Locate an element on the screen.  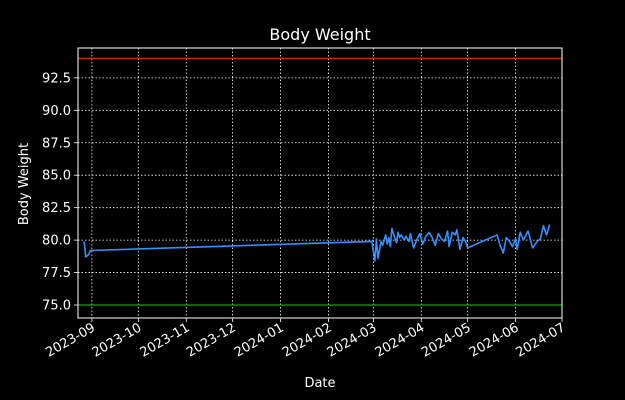
series-line is located at coordinates (317, 243).